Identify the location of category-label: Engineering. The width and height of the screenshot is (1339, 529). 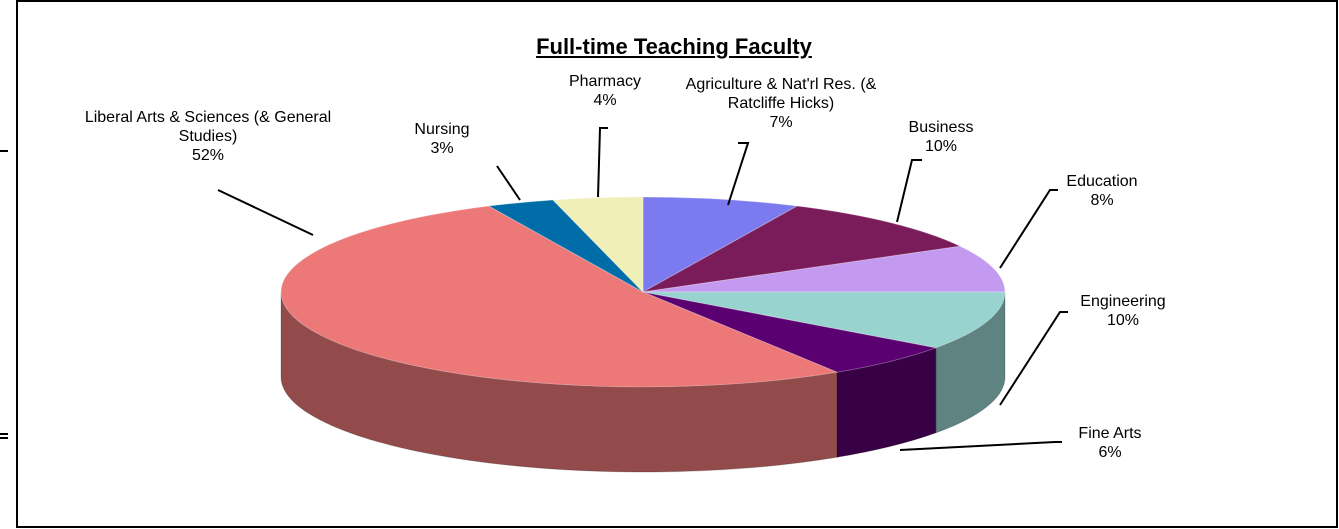
(1123, 301).